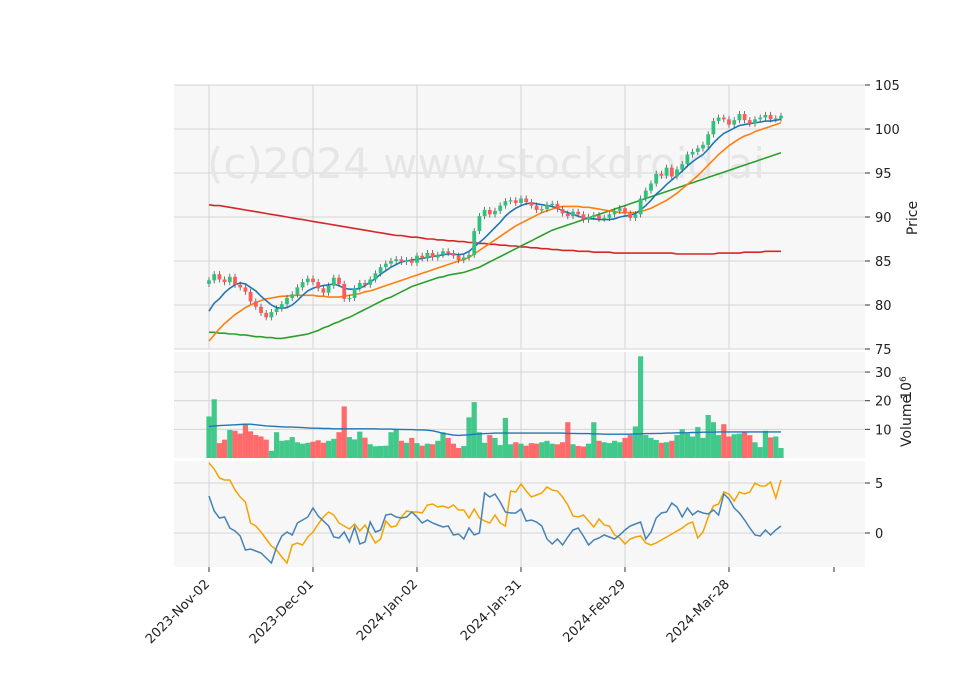 Image resolution: width=960 pixels, height=690 pixels. Describe the element at coordinates (913, 218) in the screenshot. I see `price-axis-label: Price` at that location.